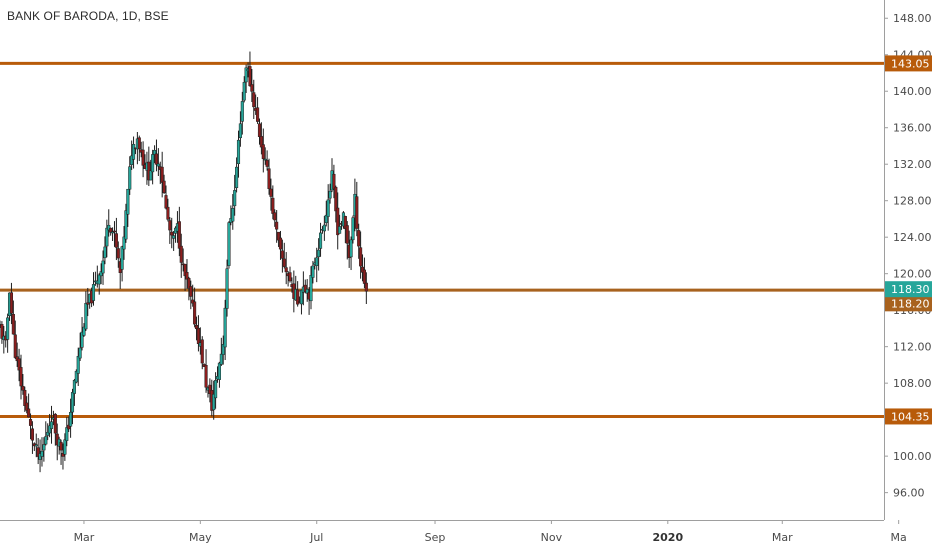  Describe the element at coordinates (912, 383) in the screenshot. I see `price-tick-label: 108.00` at that location.